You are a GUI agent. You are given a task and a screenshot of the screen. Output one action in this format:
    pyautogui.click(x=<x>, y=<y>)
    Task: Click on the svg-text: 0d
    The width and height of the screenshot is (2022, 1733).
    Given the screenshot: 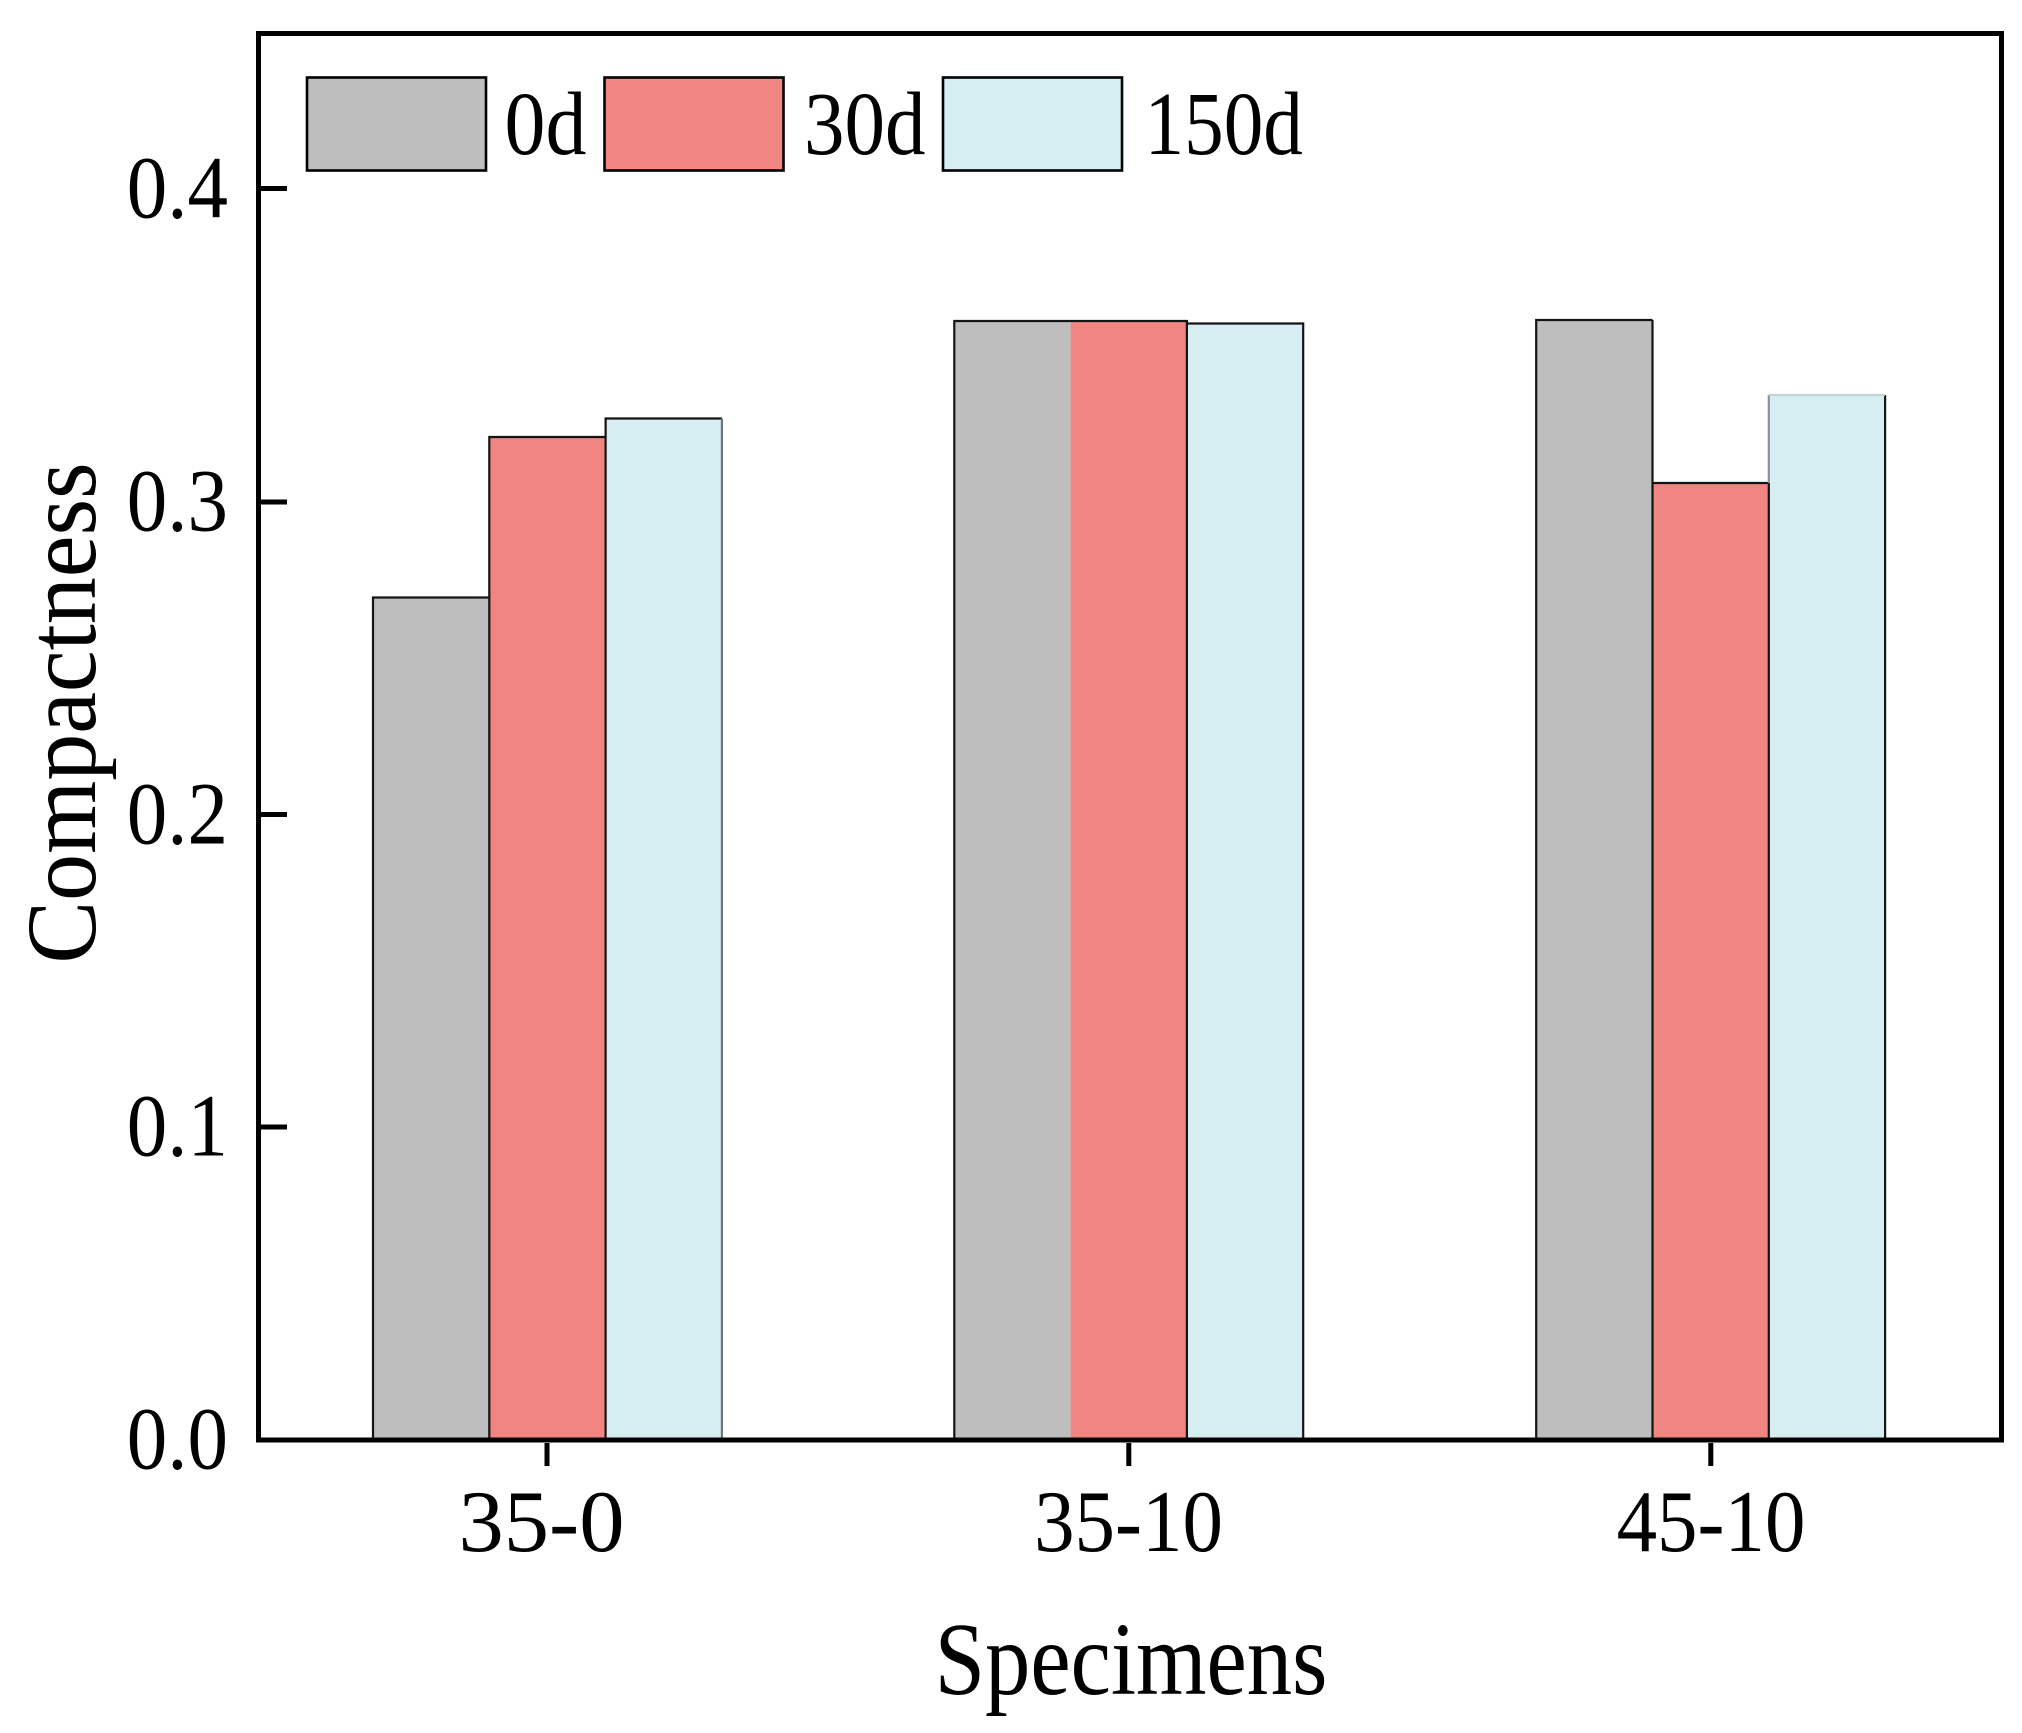 What is the action you would take?
    pyautogui.click(x=546, y=123)
    